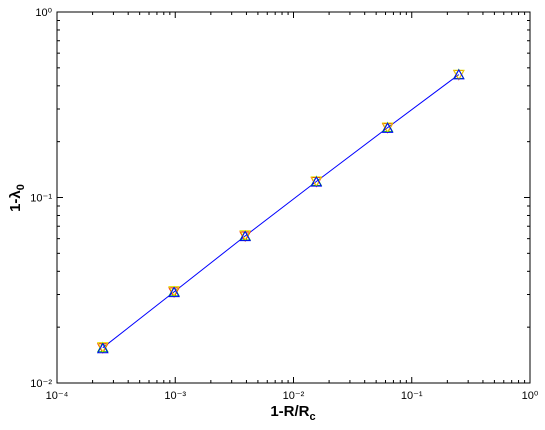 The height and width of the screenshot is (430, 545). I want to click on y-label-text: 1-λ, so click(15, 201).